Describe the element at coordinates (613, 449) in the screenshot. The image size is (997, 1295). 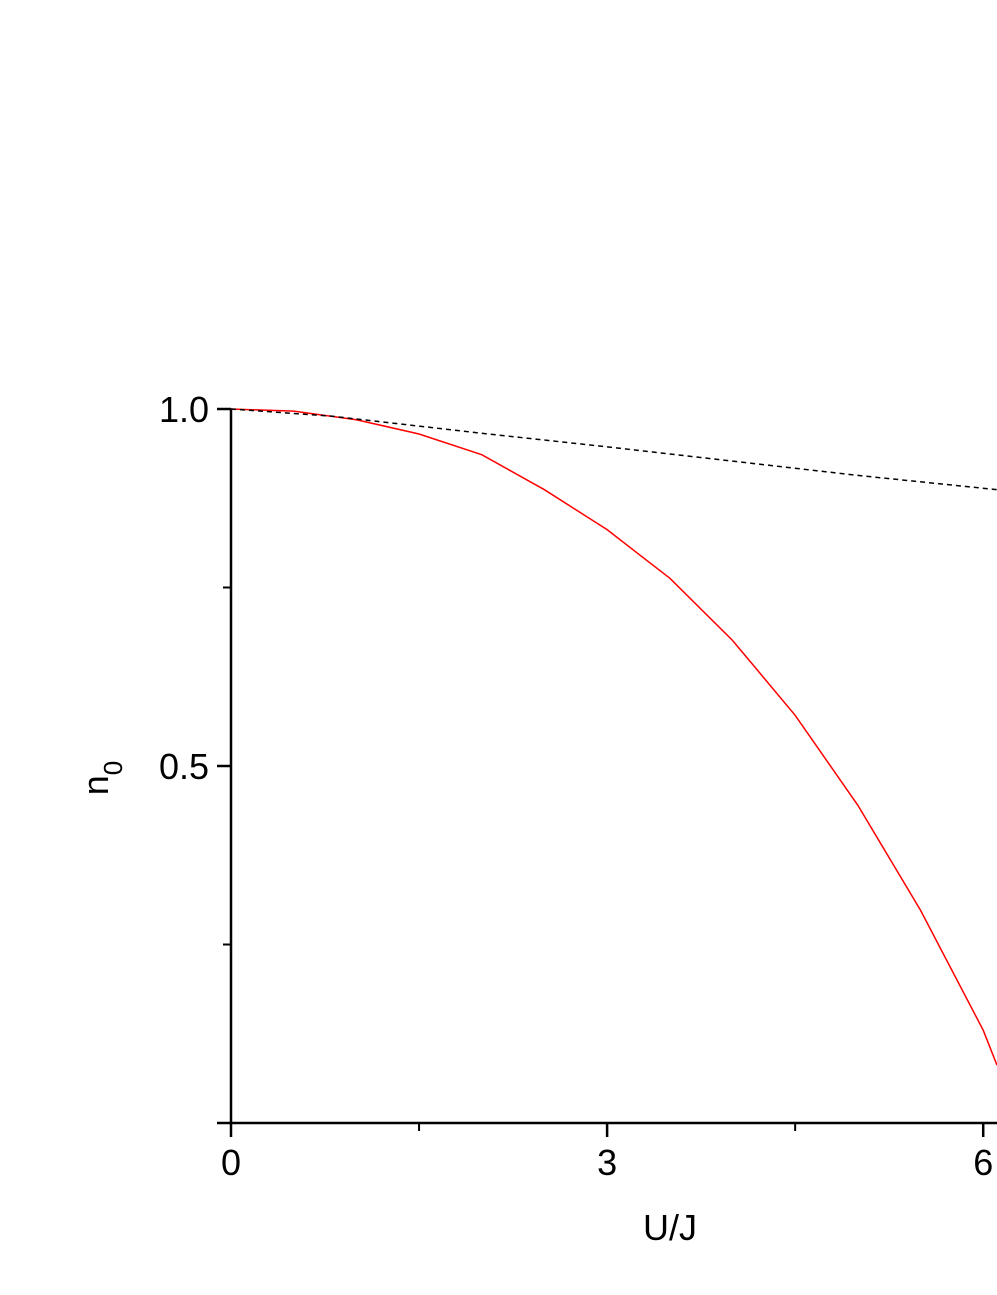
I see `line-series` at that location.